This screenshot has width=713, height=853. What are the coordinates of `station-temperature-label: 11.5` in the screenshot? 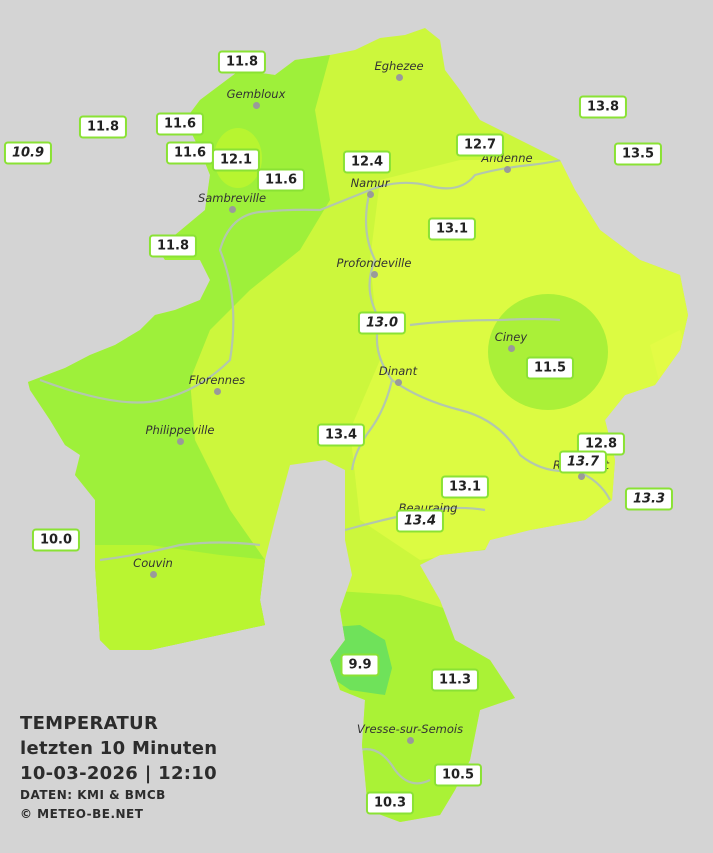 It's located at (550, 368).